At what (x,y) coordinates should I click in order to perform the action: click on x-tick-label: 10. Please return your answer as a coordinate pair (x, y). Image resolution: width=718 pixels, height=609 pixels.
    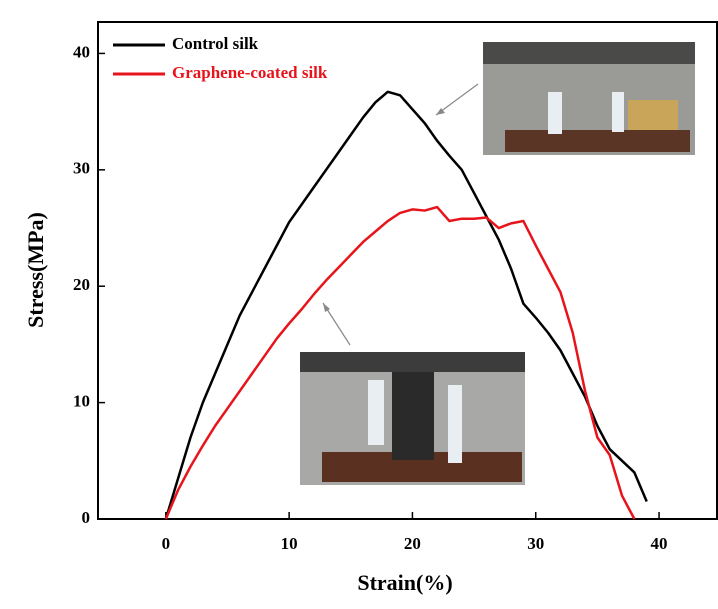
    Looking at the image, I should click on (289, 543).